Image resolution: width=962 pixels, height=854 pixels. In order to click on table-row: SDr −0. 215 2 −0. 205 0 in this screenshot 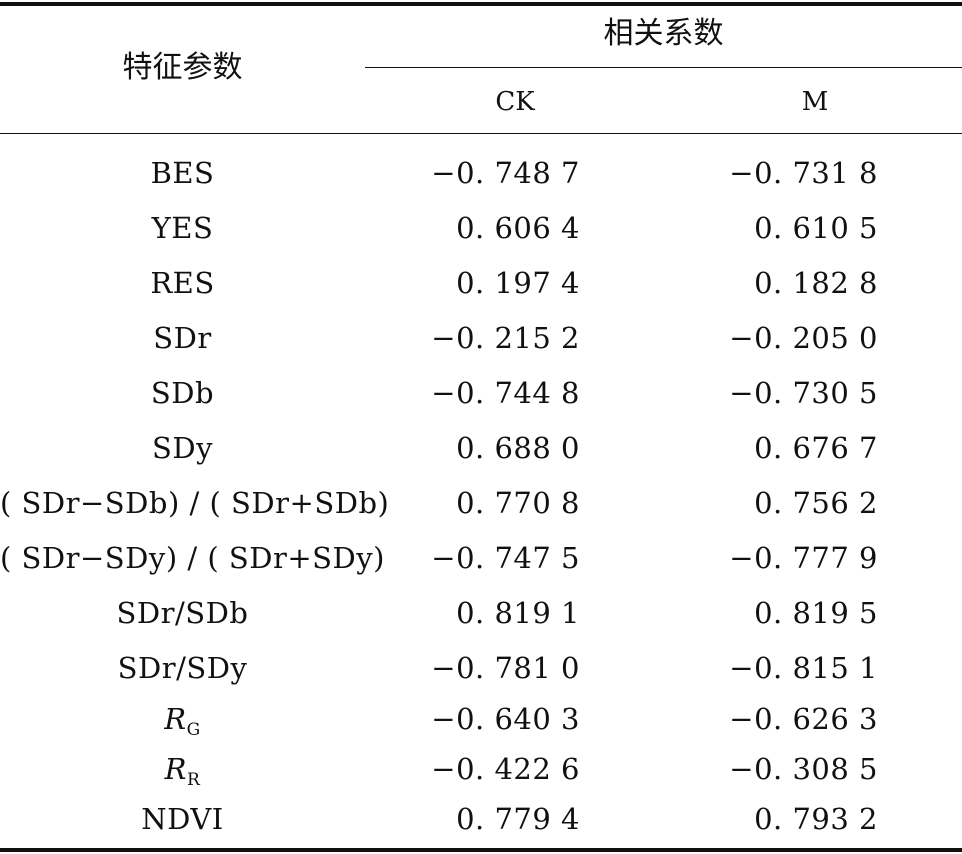, I will do `click(481, 338)`.